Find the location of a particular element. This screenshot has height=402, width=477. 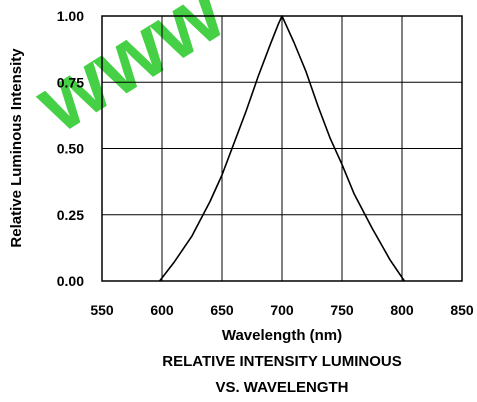

y-tick-label: 0.75 is located at coordinates (70, 82).